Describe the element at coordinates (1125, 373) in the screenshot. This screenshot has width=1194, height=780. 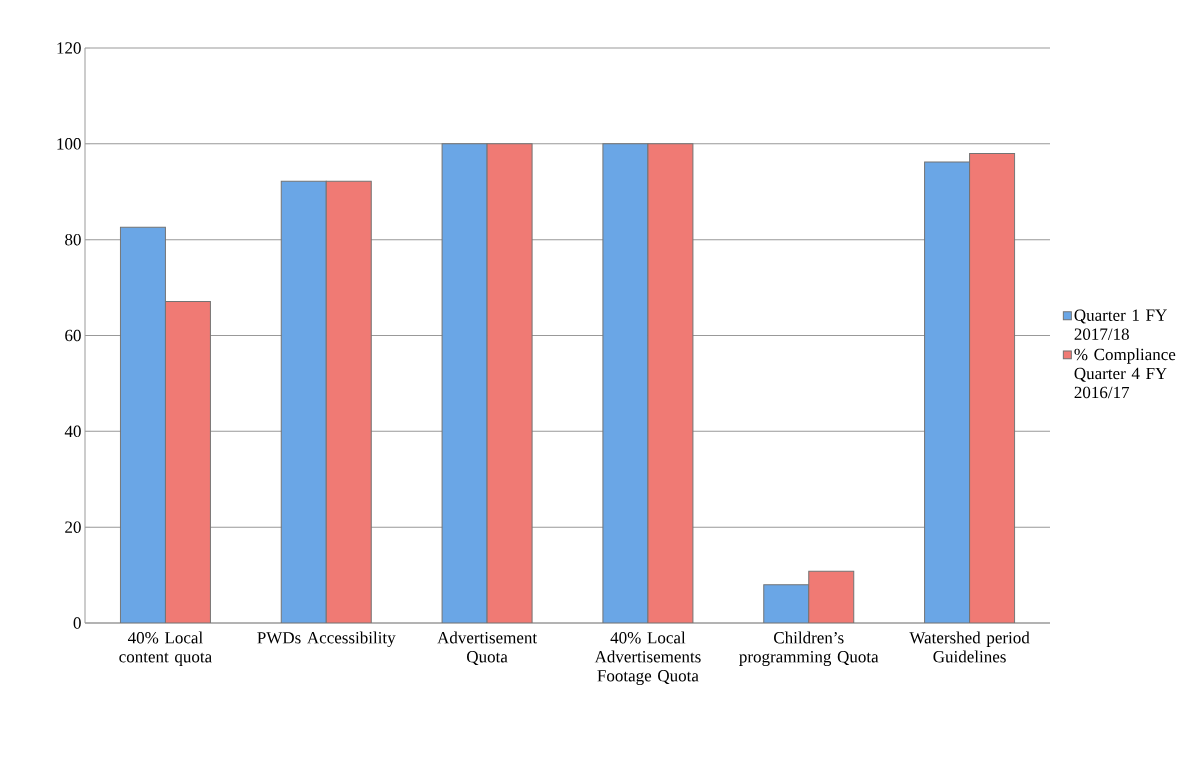
I see `legend-label: % Compliance Quarter 4 FY 2016/17` at that location.